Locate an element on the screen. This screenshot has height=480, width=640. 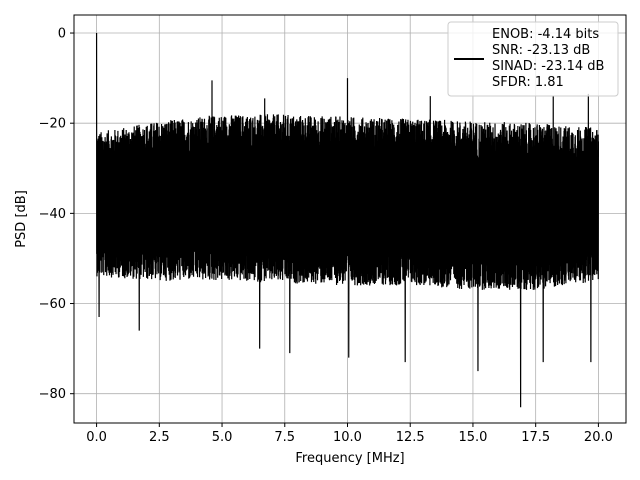
x-axis-title: Frequency [MHz] is located at coordinates (349, 458).